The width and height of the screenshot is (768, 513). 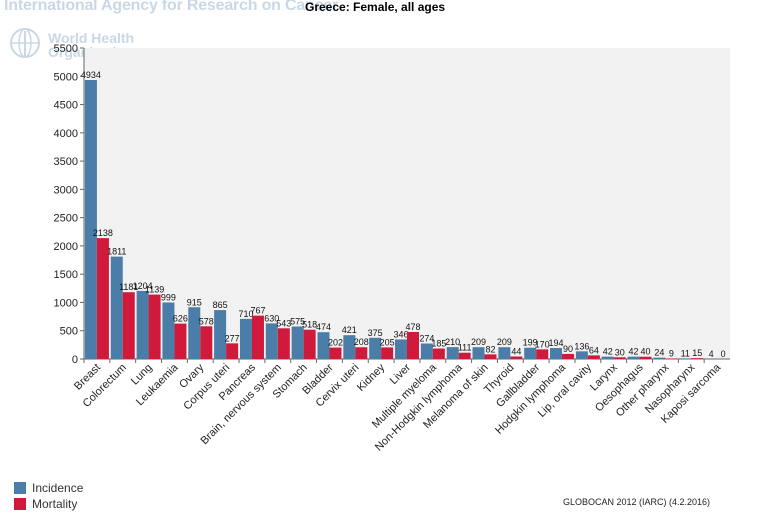 What do you see at coordinates (371, 377) in the screenshot?
I see `x-tick-label: Kidney` at bounding box center [371, 377].